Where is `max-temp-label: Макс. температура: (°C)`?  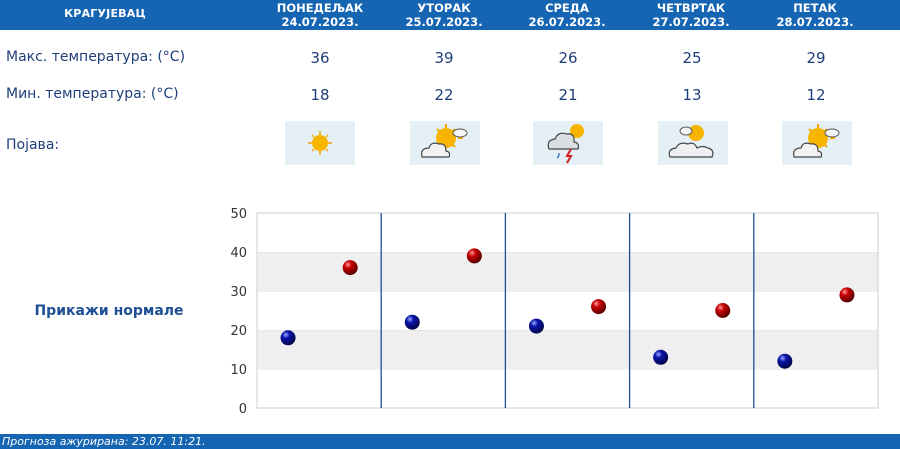 max-temp-label: Макс. температура: (°C) is located at coordinates (96, 57).